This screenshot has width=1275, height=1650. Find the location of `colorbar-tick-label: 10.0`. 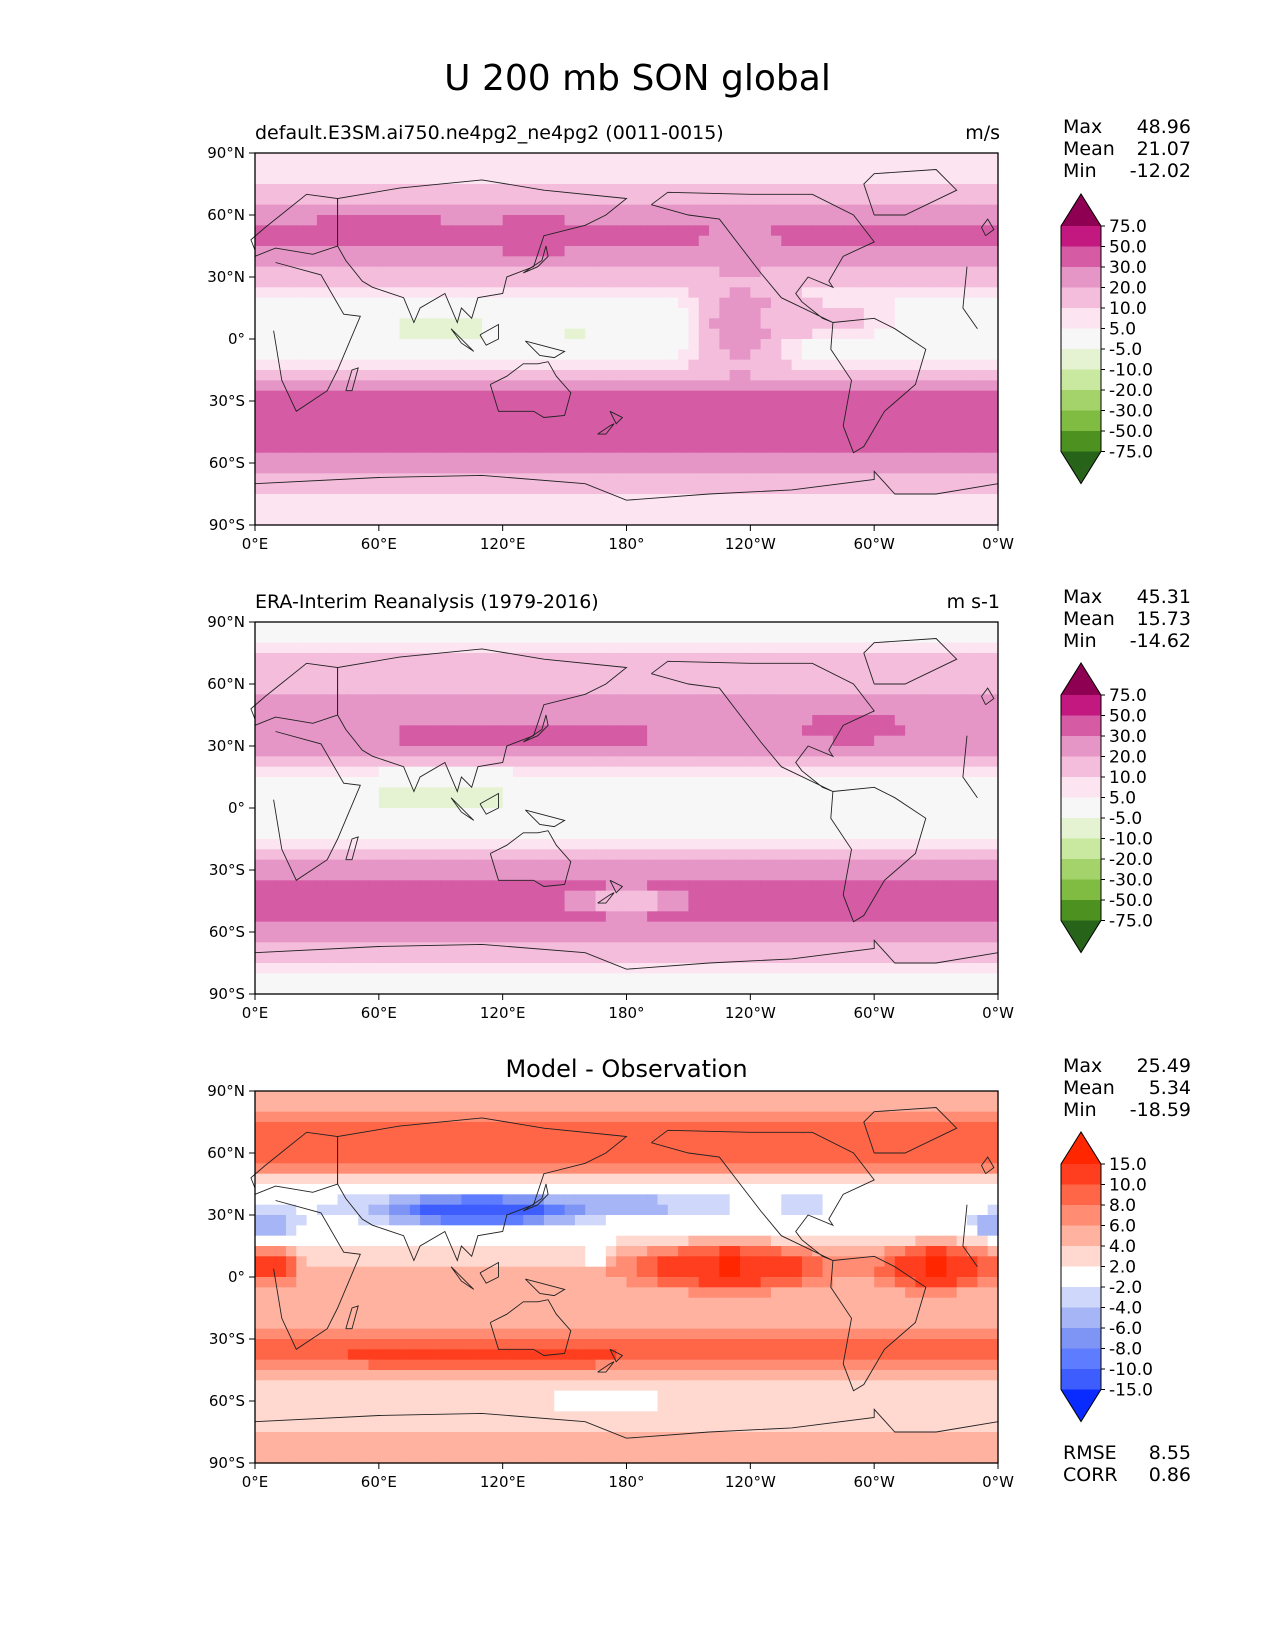

colorbar-tick-label: 10.0 is located at coordinates (1128, 309).